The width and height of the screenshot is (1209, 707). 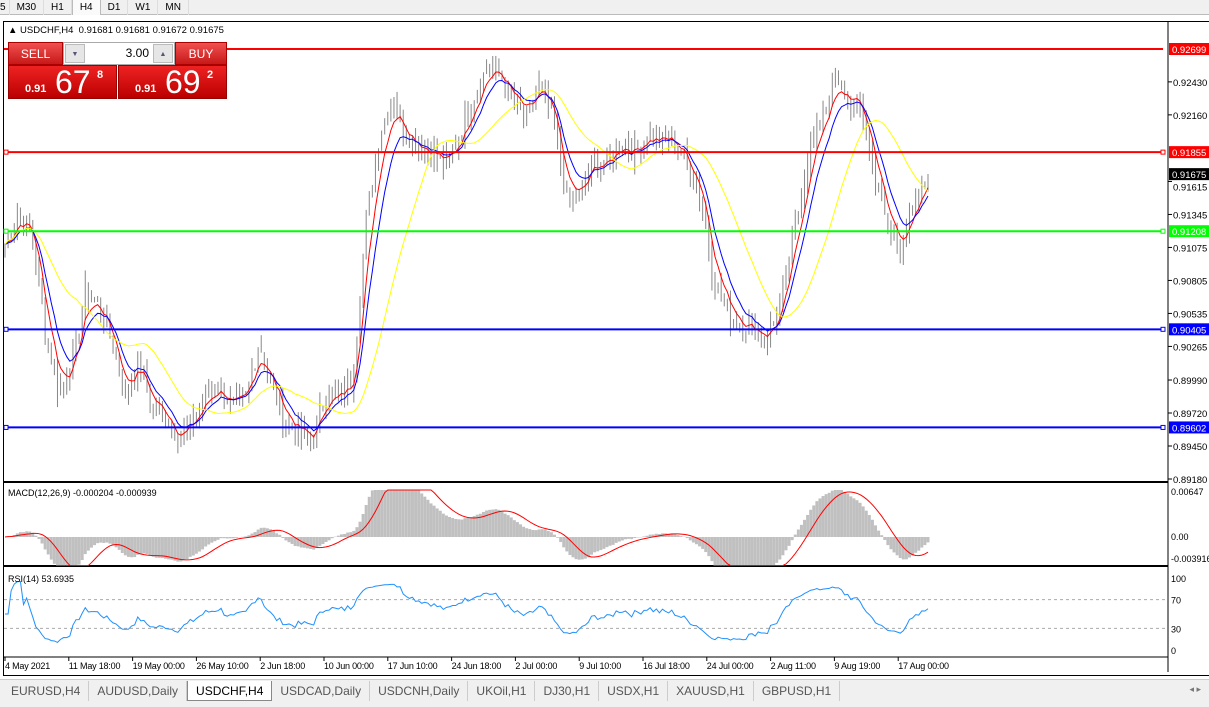 I want to click on tab-scroll-arrows-icon: ◂ ▸, so click(x=1195, y=689).